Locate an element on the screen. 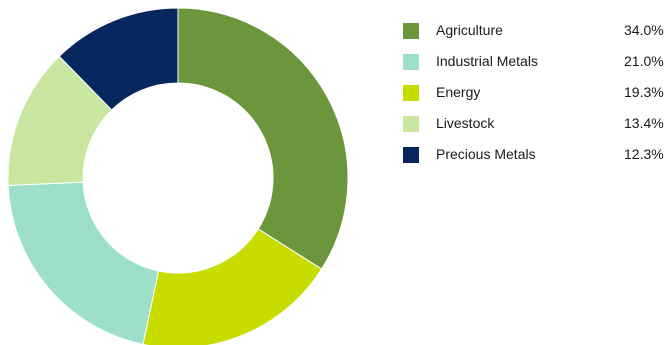 The image size is (671, 345). legend-item-precious-metals: Precious Metals 12.3% is located at coordinates (537, 158).